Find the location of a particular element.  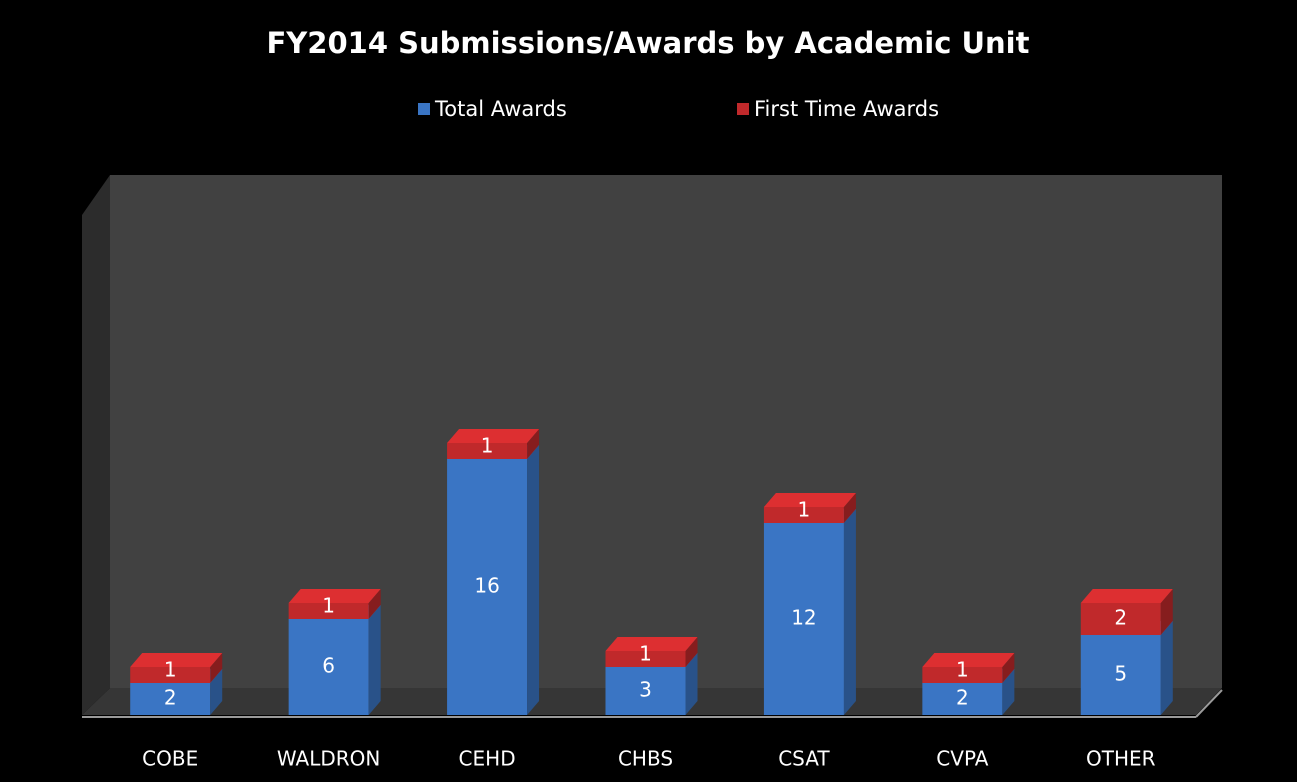

side-wall is located at coordinates (96, 445).